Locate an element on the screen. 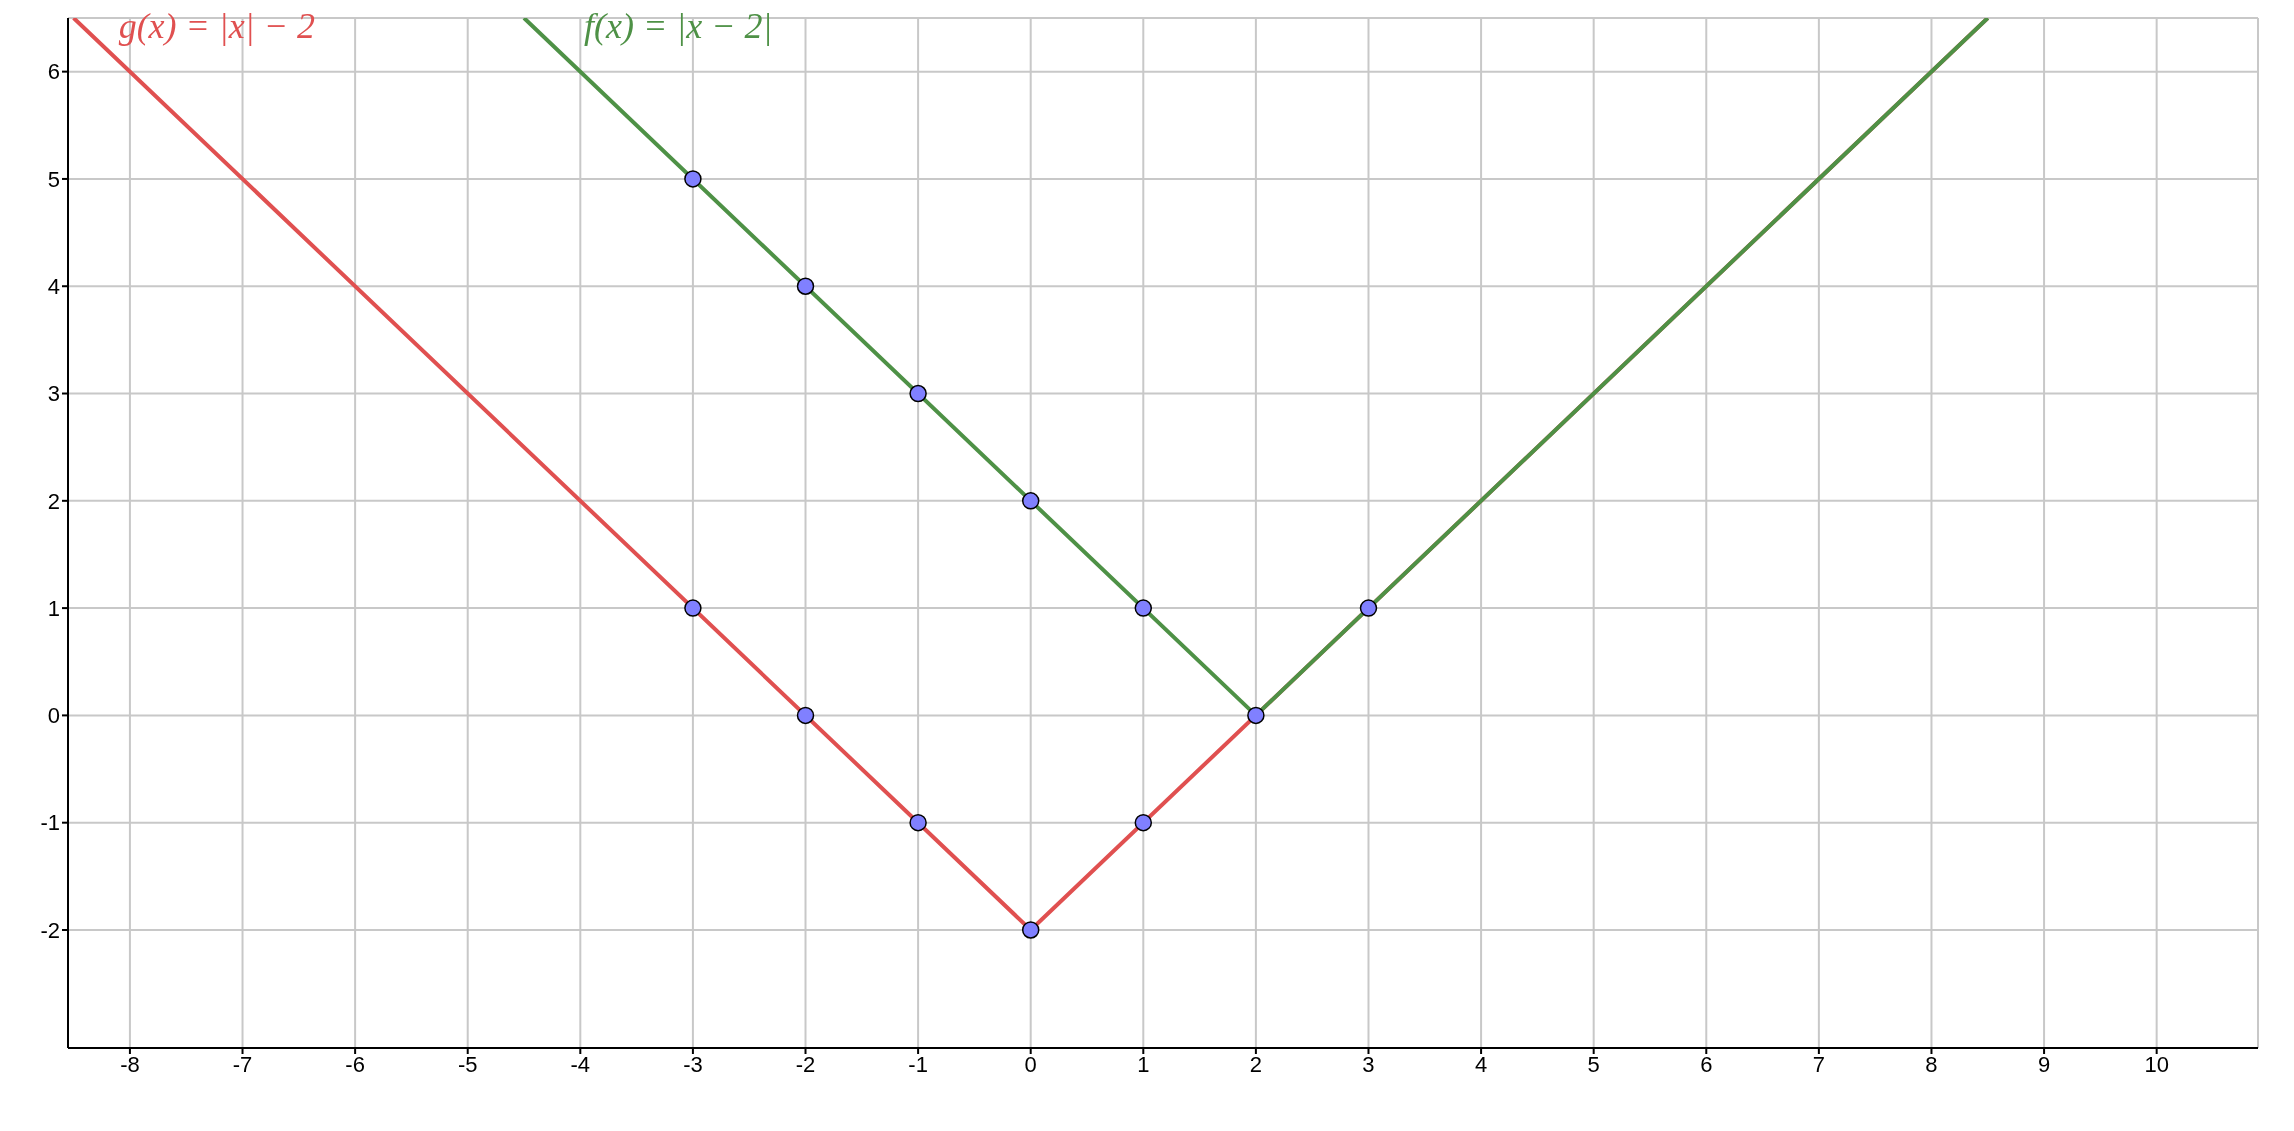 This screenshot has width=2294, height=1131. x-tick-label: -1 is located at coordinates (918, 1064).